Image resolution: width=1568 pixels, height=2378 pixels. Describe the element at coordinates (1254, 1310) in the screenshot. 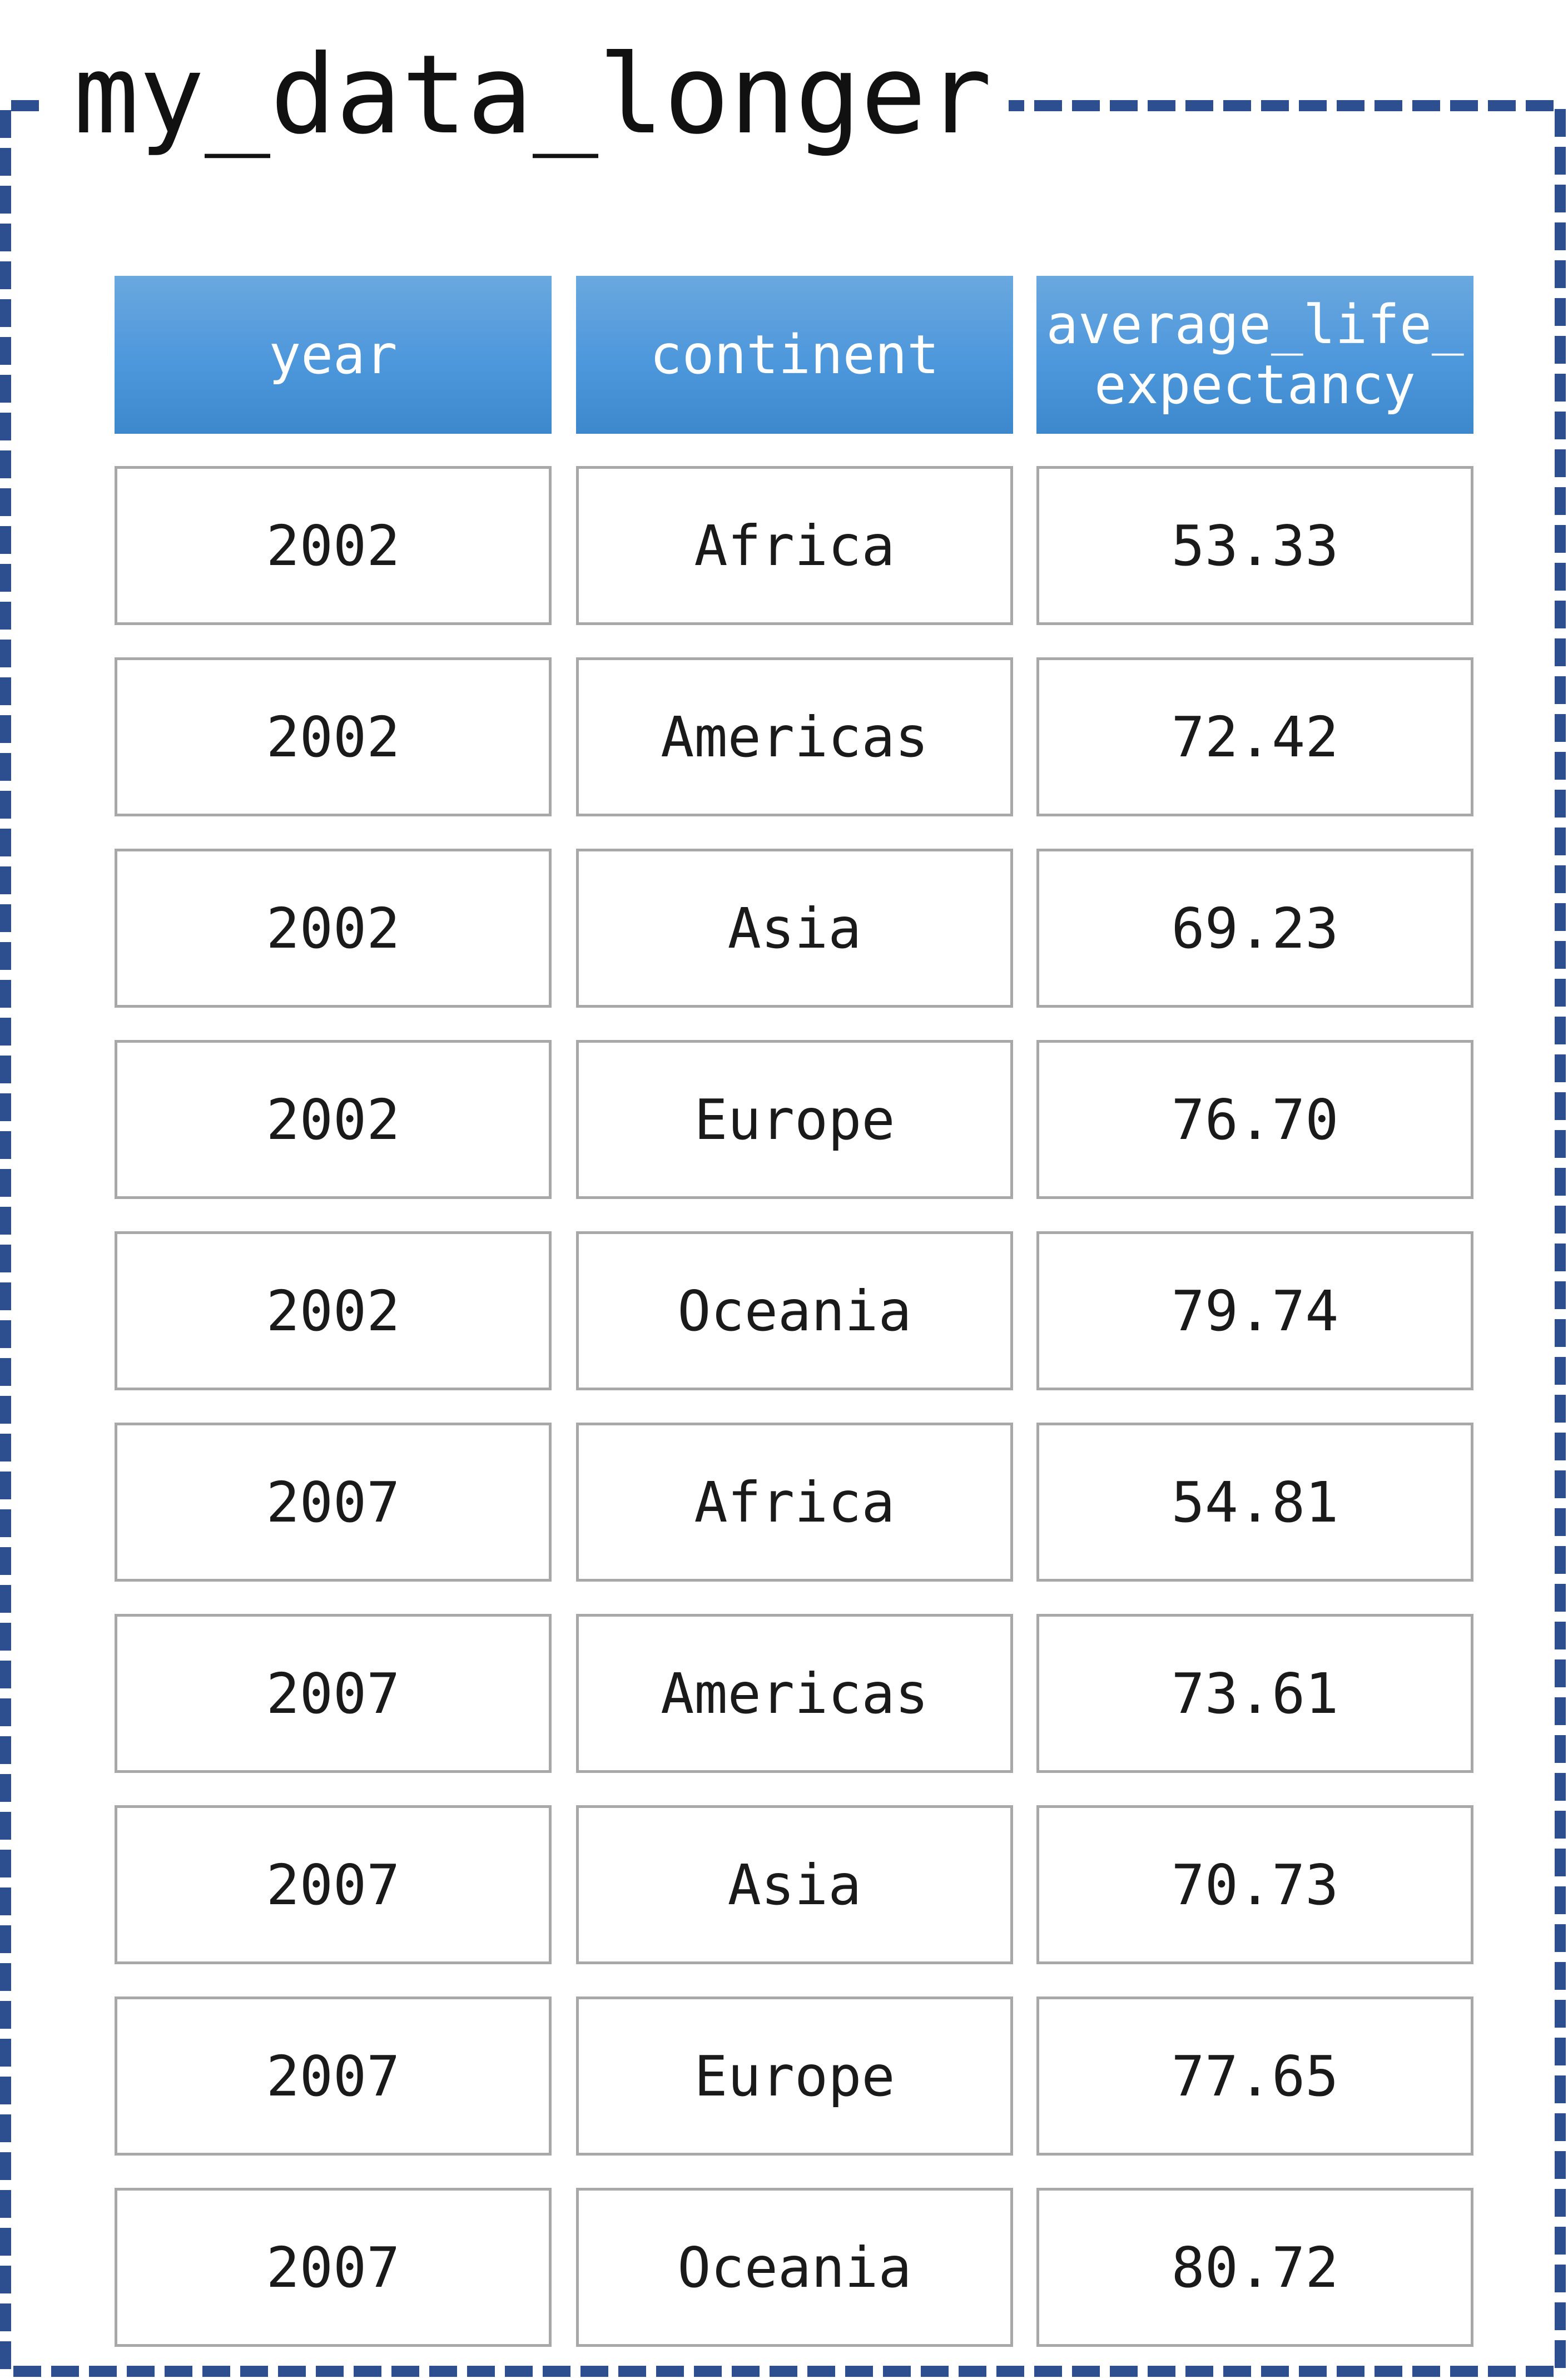

I see `table-cell-average-life-expectancy: 79.74` at that location.